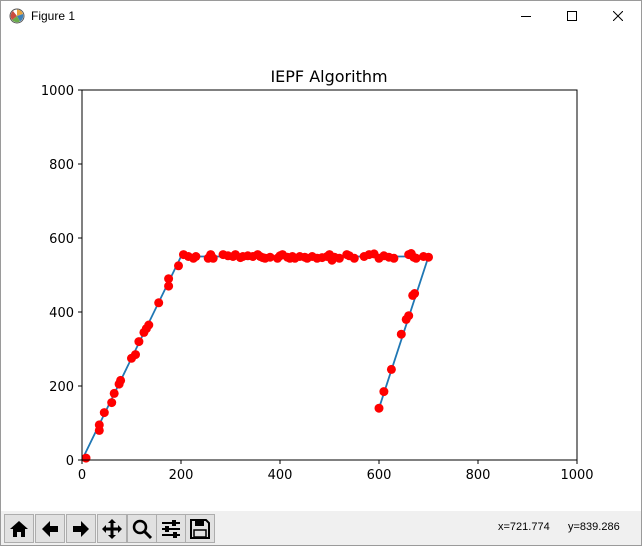  I want to click on x-tick-label: 800, so click(478, 475).